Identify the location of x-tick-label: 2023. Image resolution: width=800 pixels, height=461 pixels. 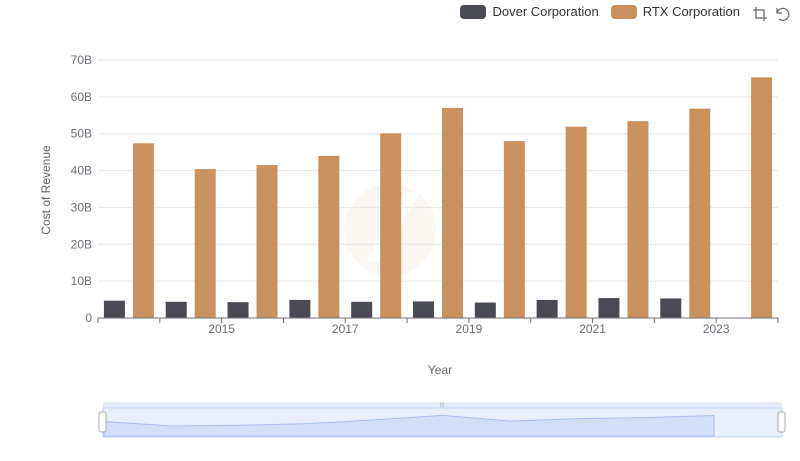
(716, 329).